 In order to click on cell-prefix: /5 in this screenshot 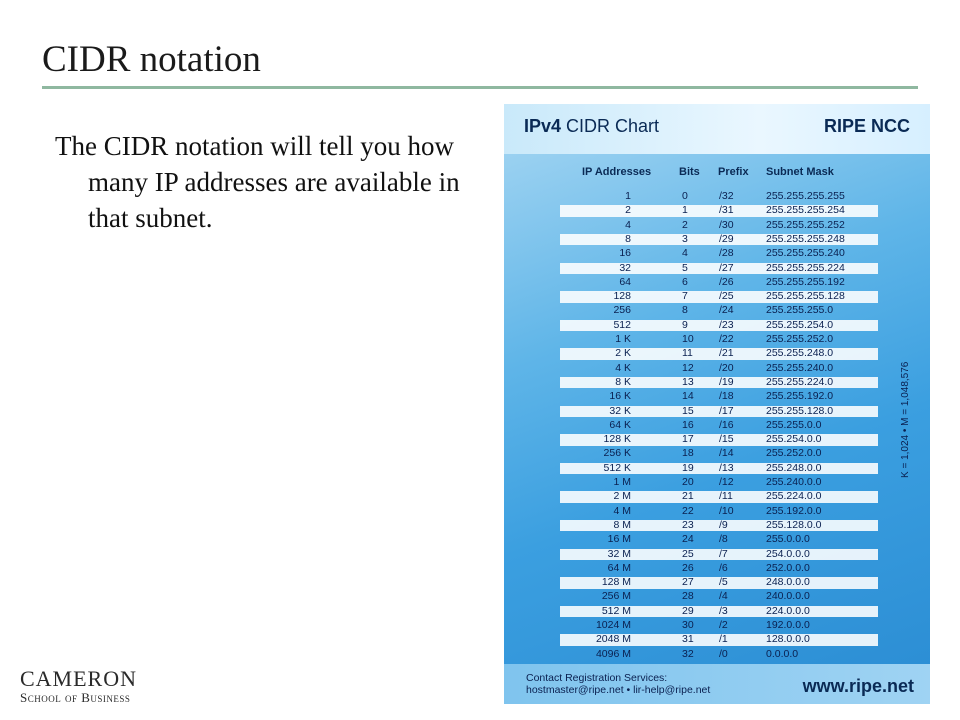, I will do `click(723, 582)`.